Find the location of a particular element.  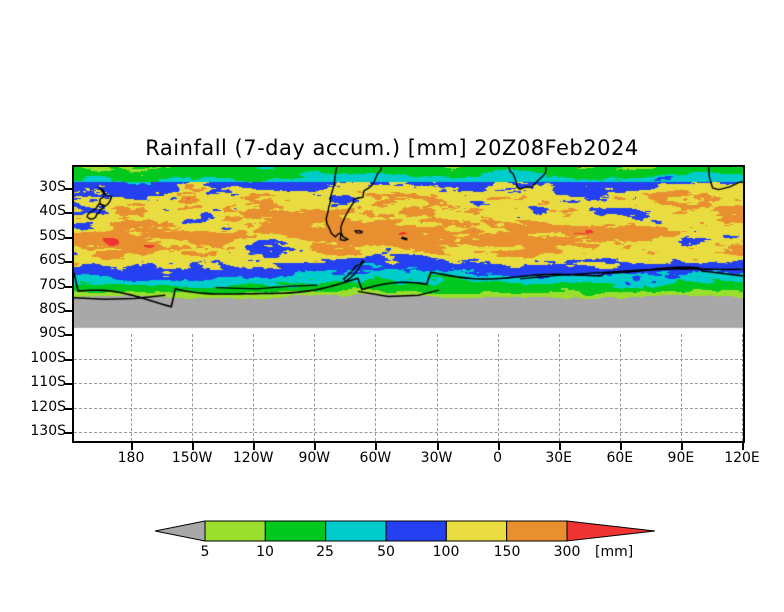

x-axis-tick-label: 30W is located at coordinates (436, 458).